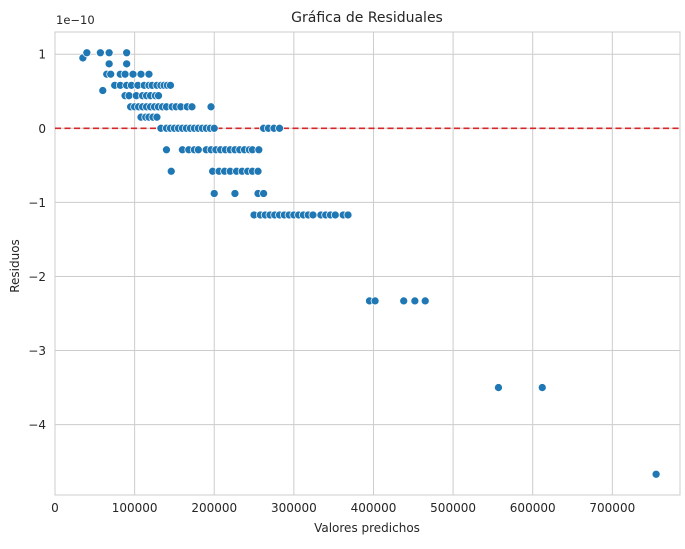 The image size is (685, 549). I want to click on y-tick-label: 1, so click(42, 55).